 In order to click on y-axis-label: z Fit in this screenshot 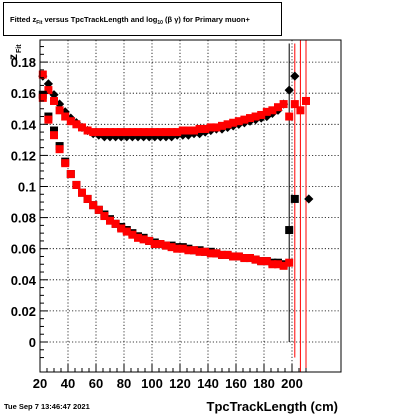, I will do `click(14, 52)`.